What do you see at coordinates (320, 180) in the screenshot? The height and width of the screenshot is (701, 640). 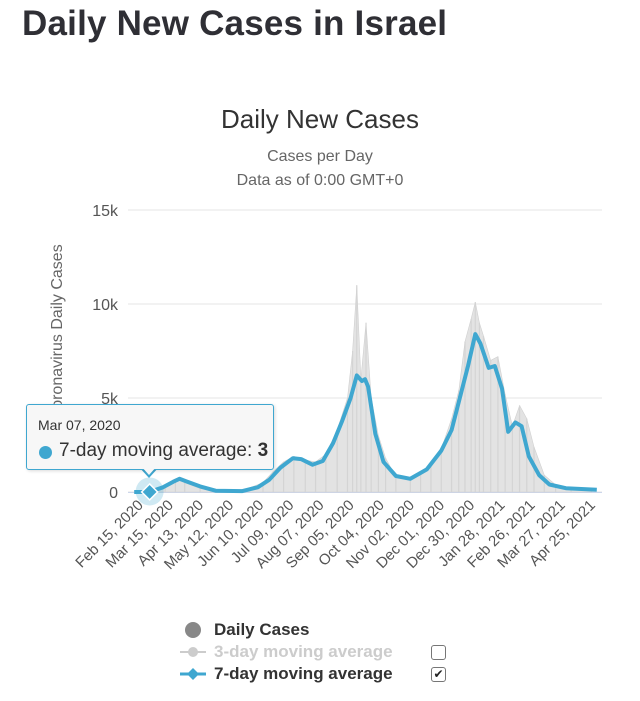 I see `chart-data-date: Data as of 0:00 GMT+0` at bounding box center [320, 180].